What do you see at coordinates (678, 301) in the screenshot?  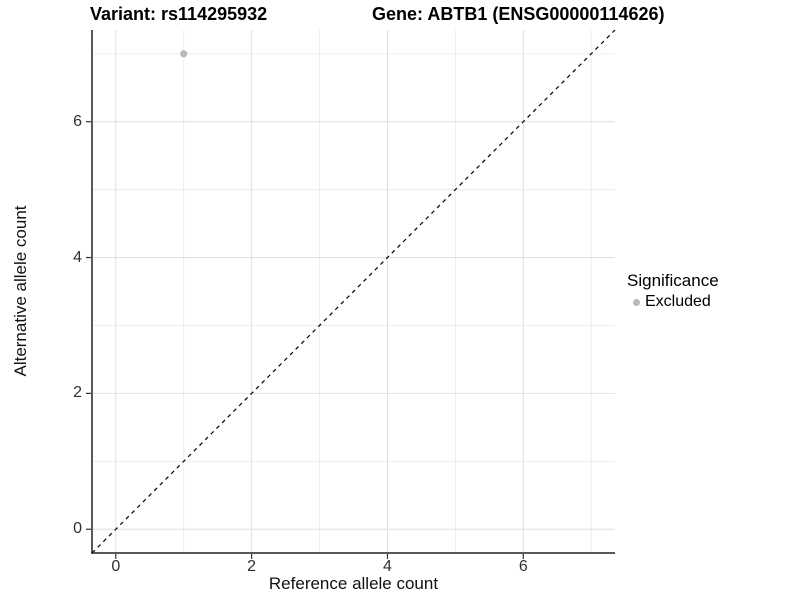 I see `legend-item-label: Excluded` at bounding box center [678, 301].